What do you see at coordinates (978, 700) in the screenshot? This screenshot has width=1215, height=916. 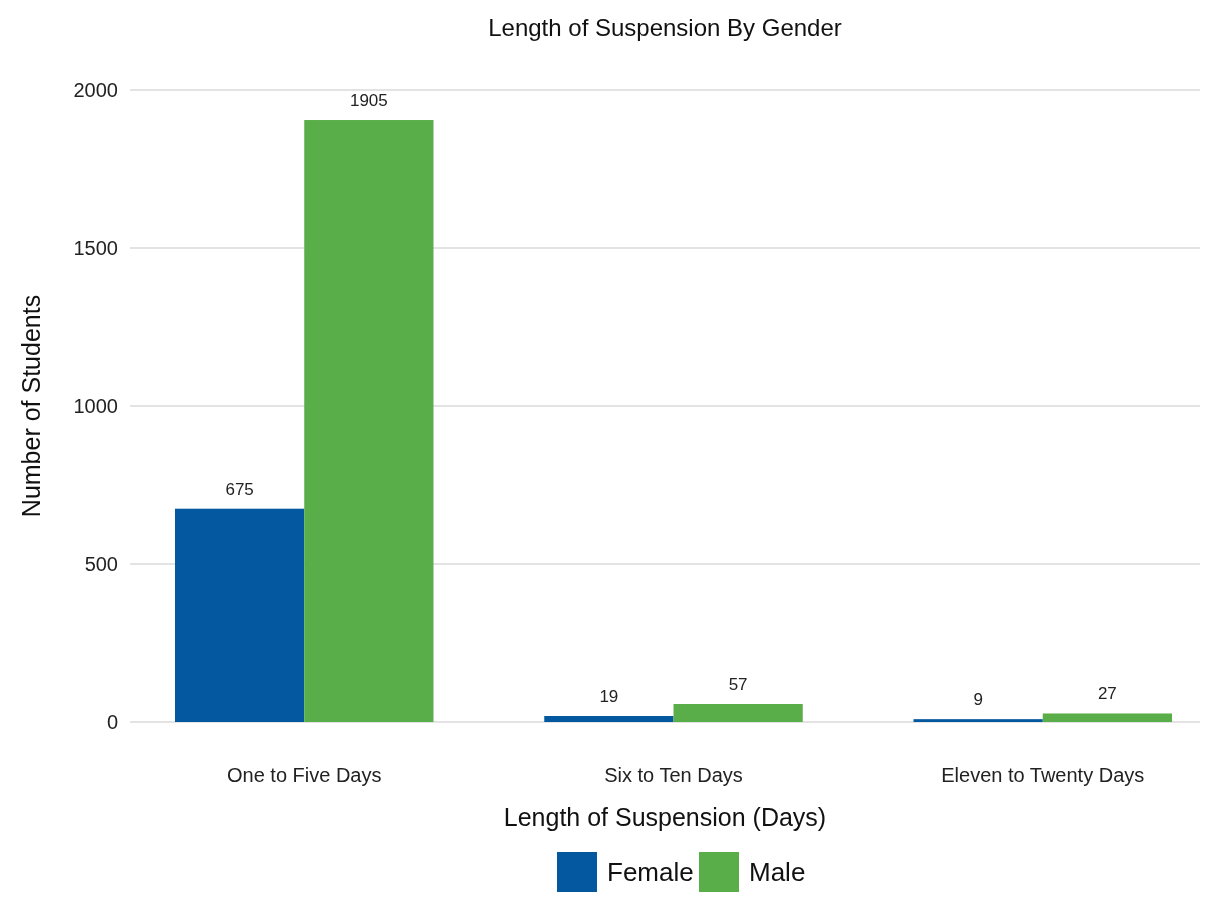 I see `data-label: 9` at bounding box center [978, 700].